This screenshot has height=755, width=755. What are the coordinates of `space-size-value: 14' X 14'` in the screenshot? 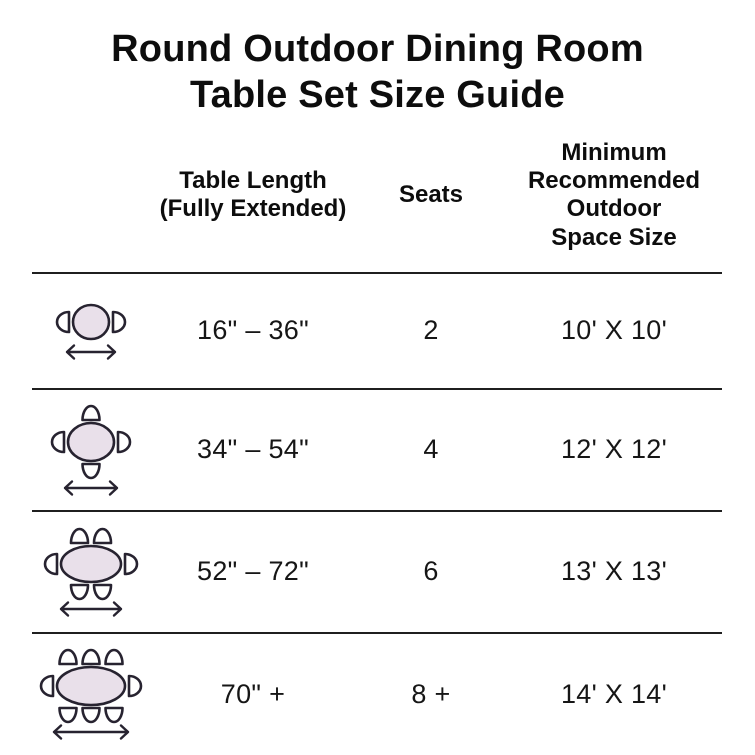 It's located at (614, 693).